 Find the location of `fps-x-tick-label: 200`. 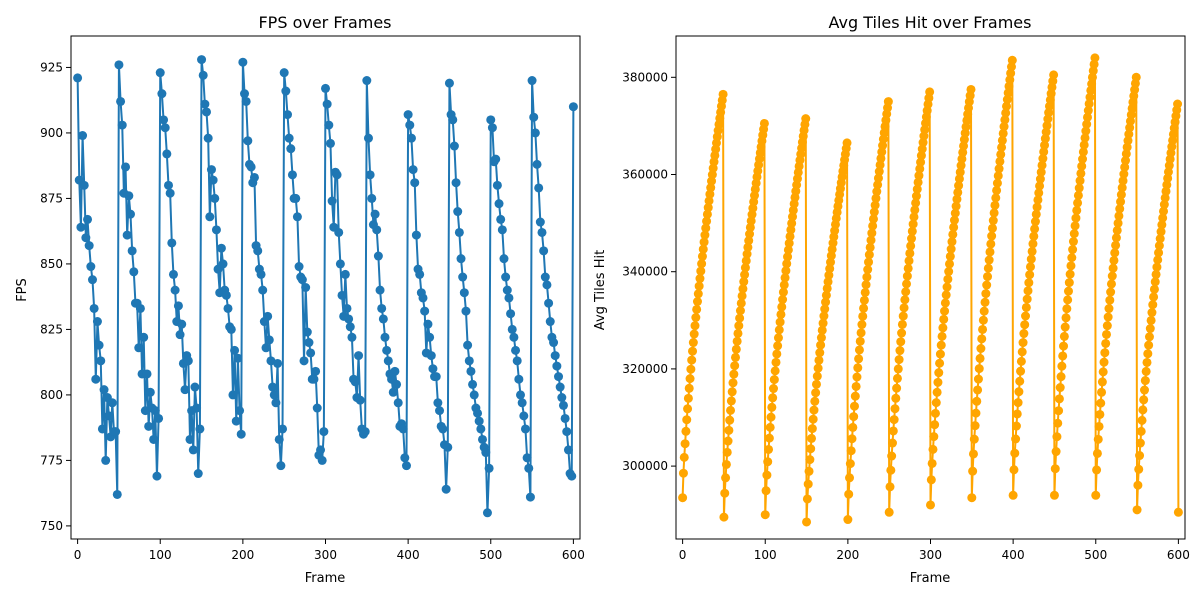

fps-x-tick-label: 200 is located at coordinates (242, 555).